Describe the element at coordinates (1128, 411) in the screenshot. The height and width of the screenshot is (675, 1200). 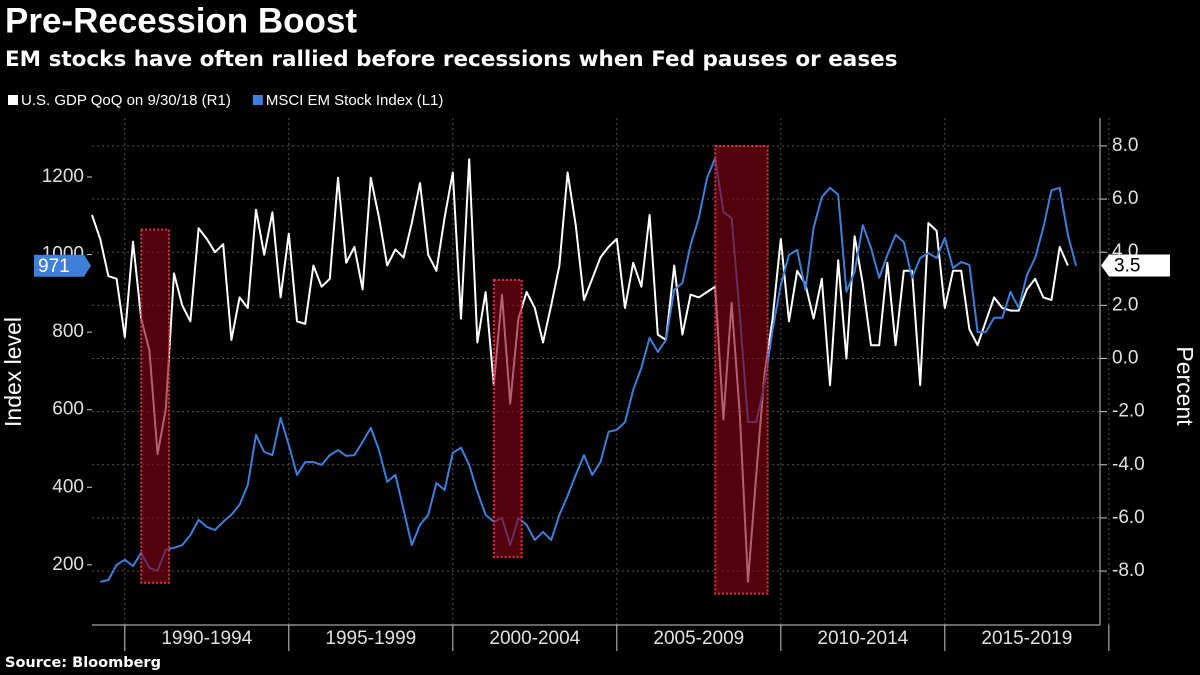
I see `y2-tick-label: -2.0` at that location.